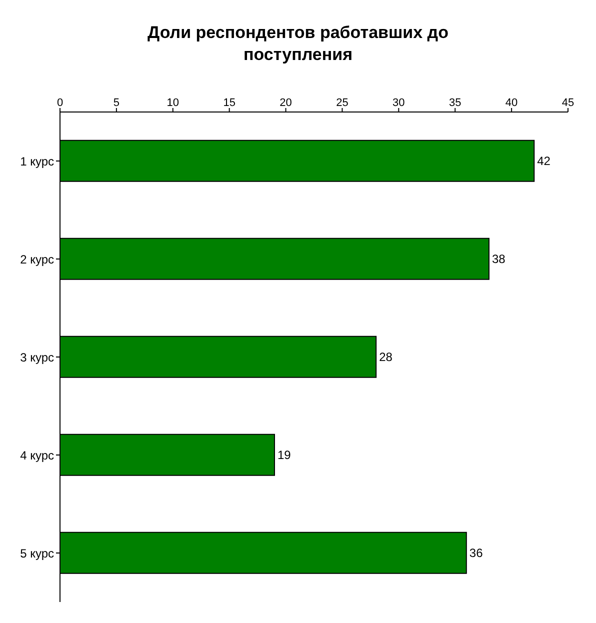  I want to click on data-label: 19, so click(284, 455).